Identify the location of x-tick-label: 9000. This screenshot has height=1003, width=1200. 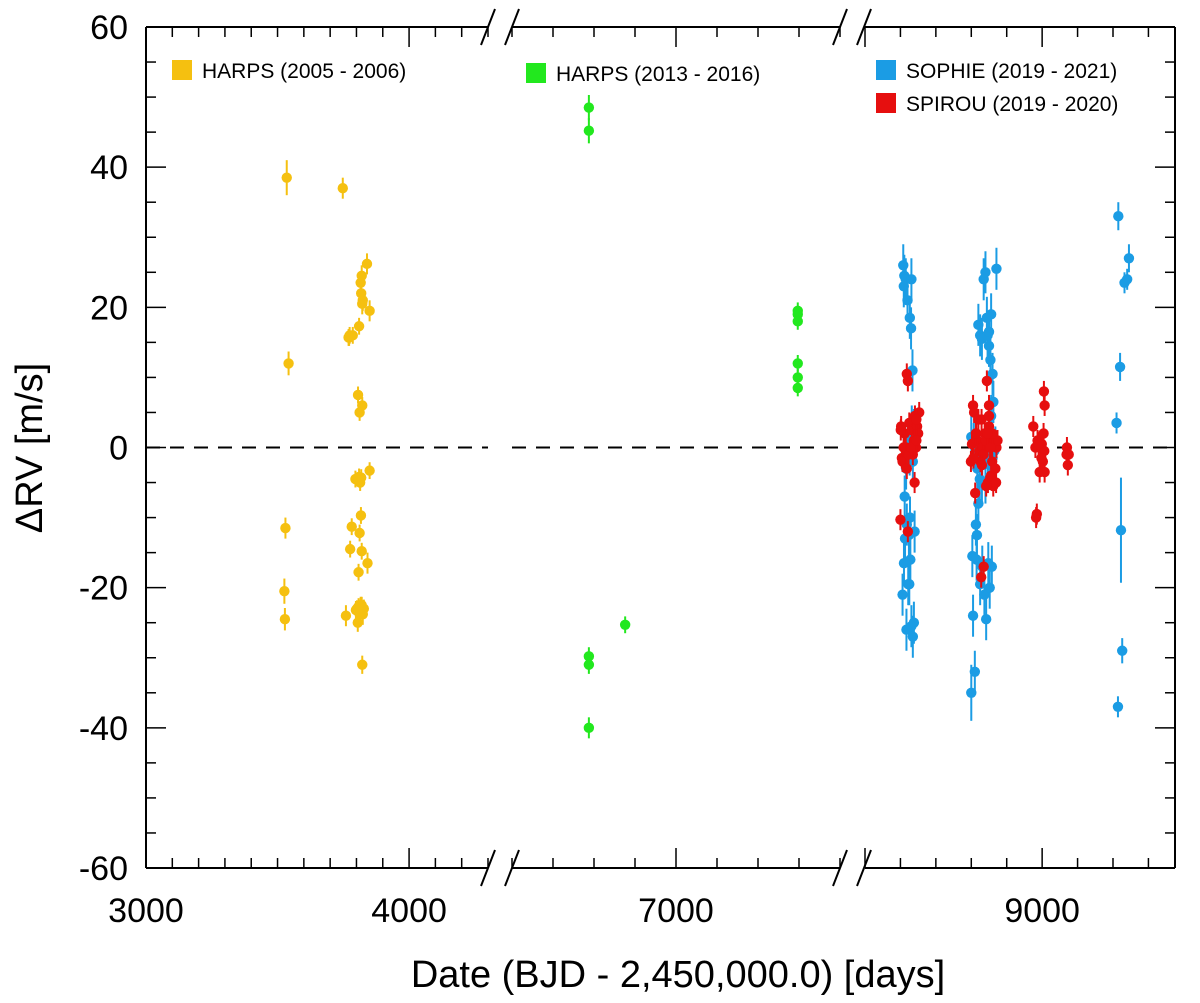
(1042, 911).